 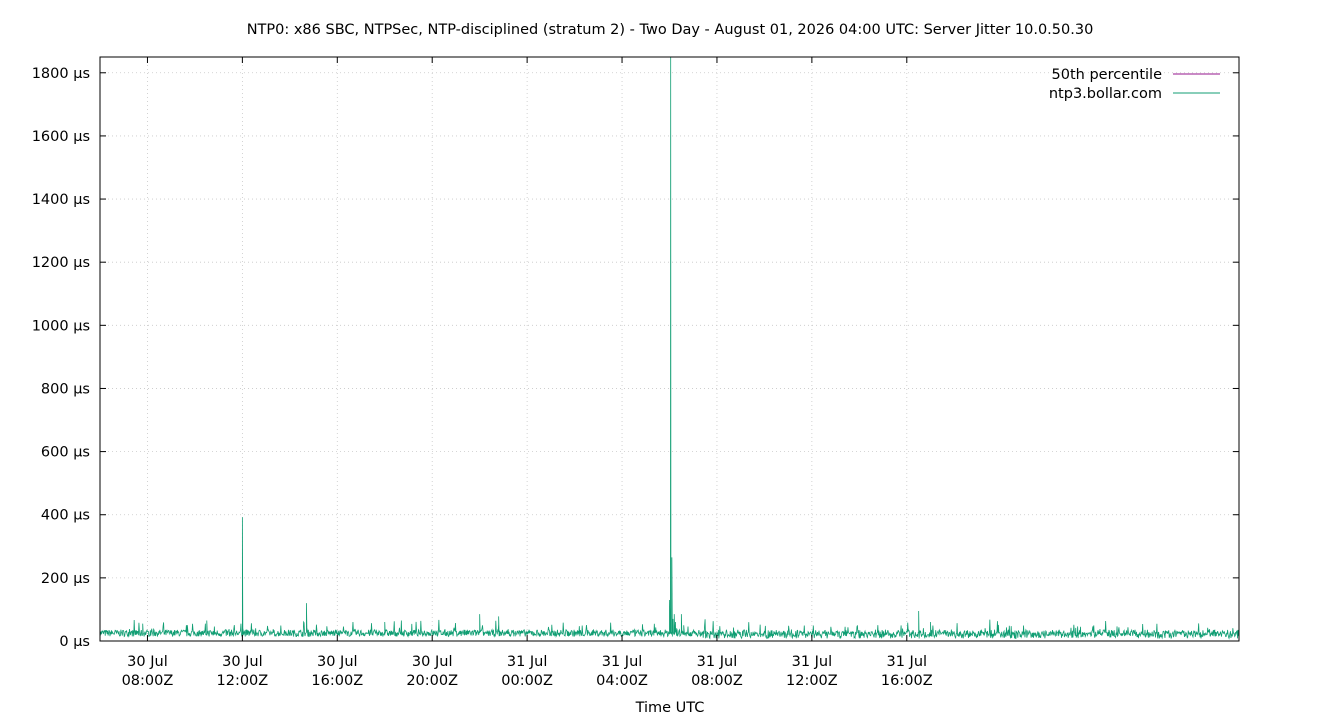 I want to click on legend: 50th percentile ntp3.bollar.com, so click(x=1134, y=84).